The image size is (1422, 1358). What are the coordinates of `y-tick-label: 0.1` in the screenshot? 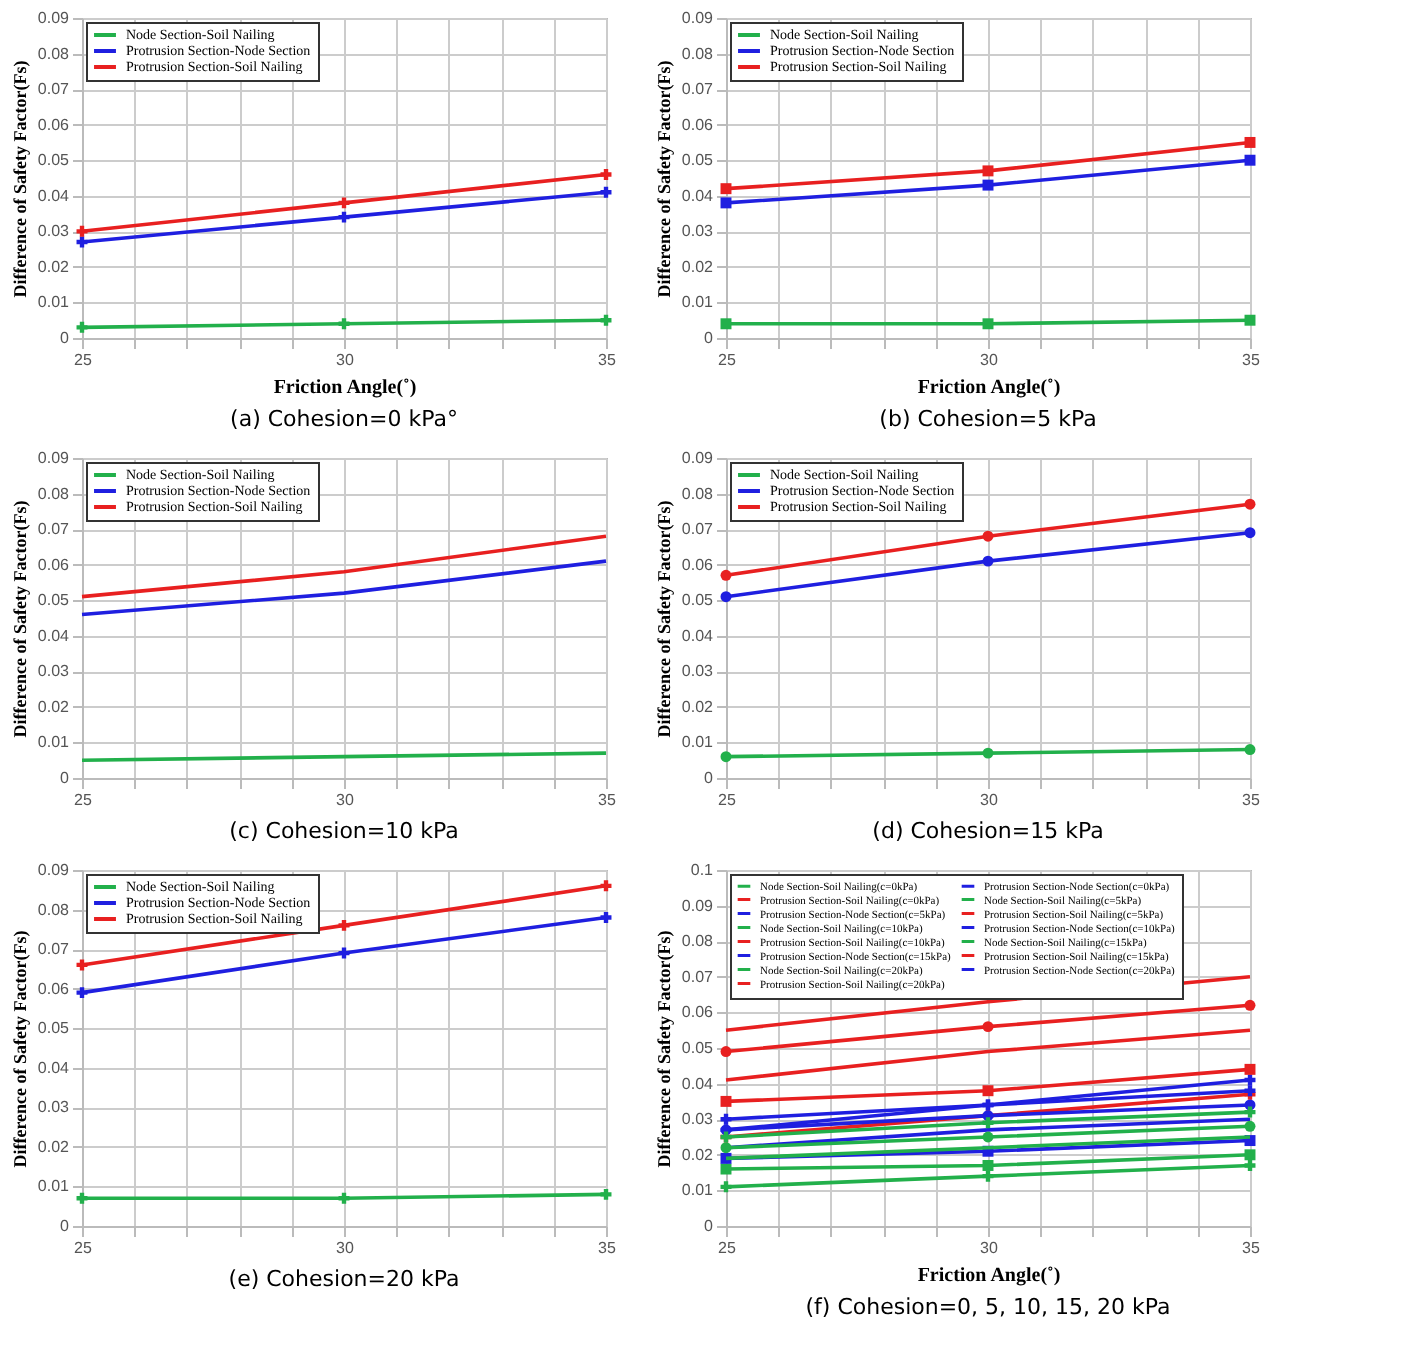 It's located at (702, 870).